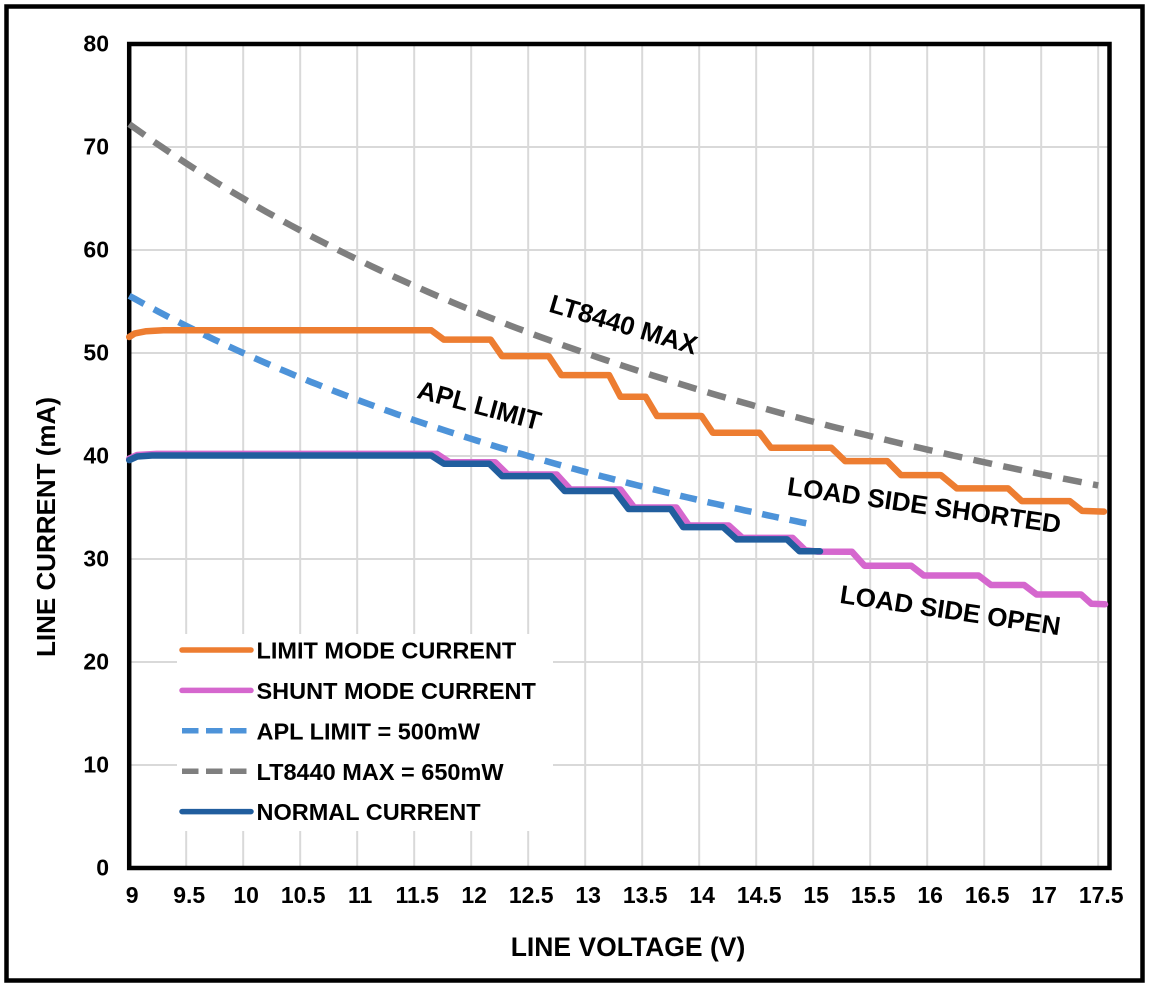  I want to click on svg-text: 60, so click(96, 250).